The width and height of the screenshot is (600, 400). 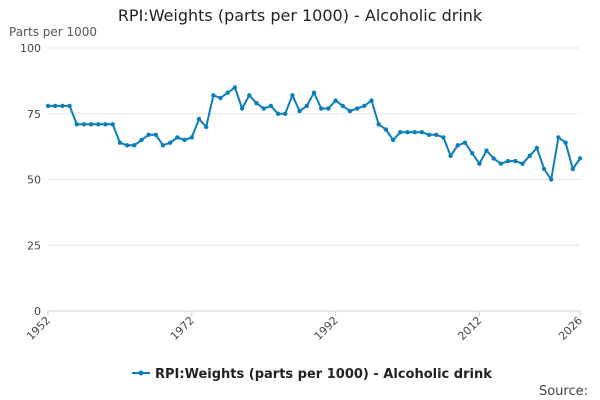 I want to click on y-tick-label: 25, so click(x=34, y=245).